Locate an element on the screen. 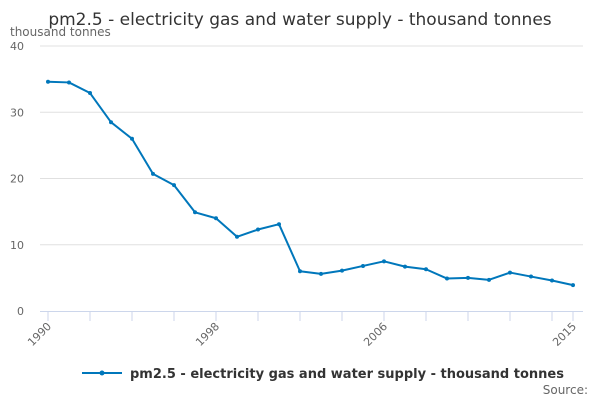  y-tick-label: 20 is located at coordinates (17, 179).